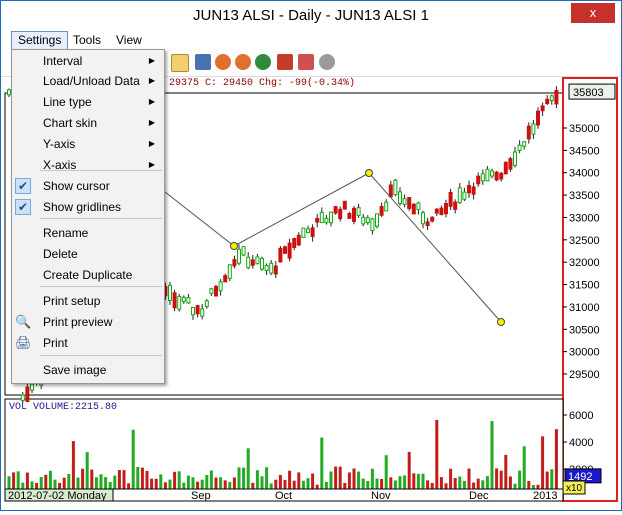 This screenshot has height=515, width=622. What do you see at coordinates (327, 62) in the screenshot?
I see `undo-icon` at bounding box center [327, 62].